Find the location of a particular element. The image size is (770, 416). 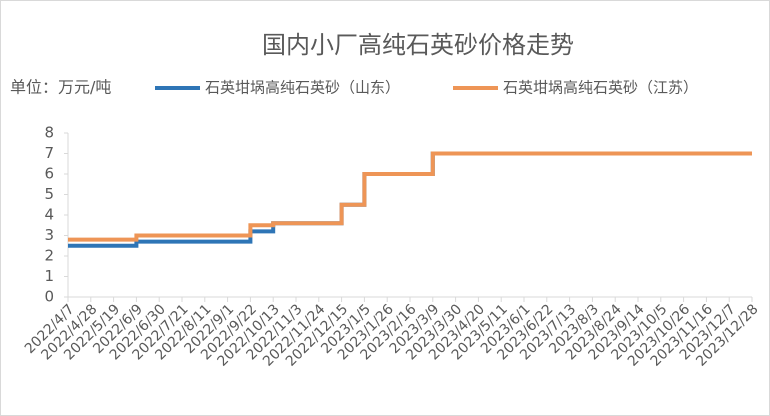

y-tick-label: 2 is located at coordinates (49, 256).